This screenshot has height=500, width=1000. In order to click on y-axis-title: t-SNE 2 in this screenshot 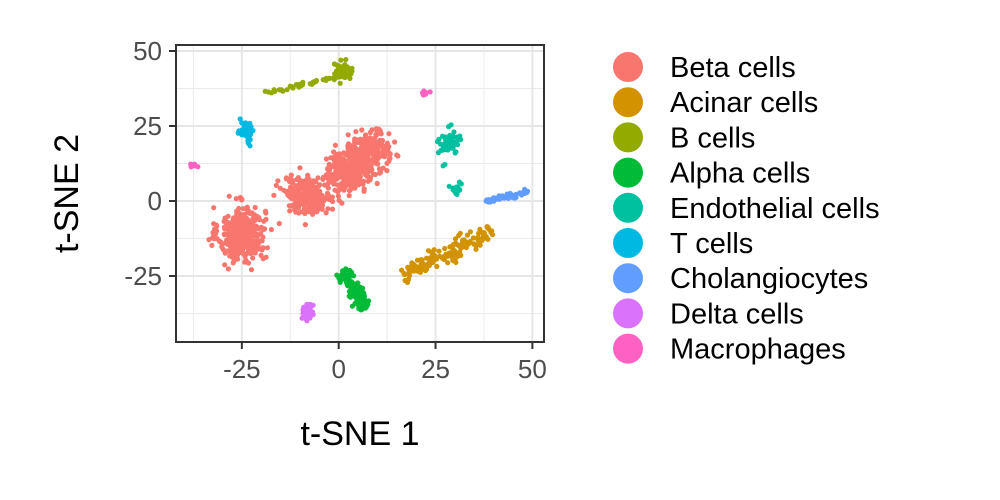, I will do `click(67, 193)`.